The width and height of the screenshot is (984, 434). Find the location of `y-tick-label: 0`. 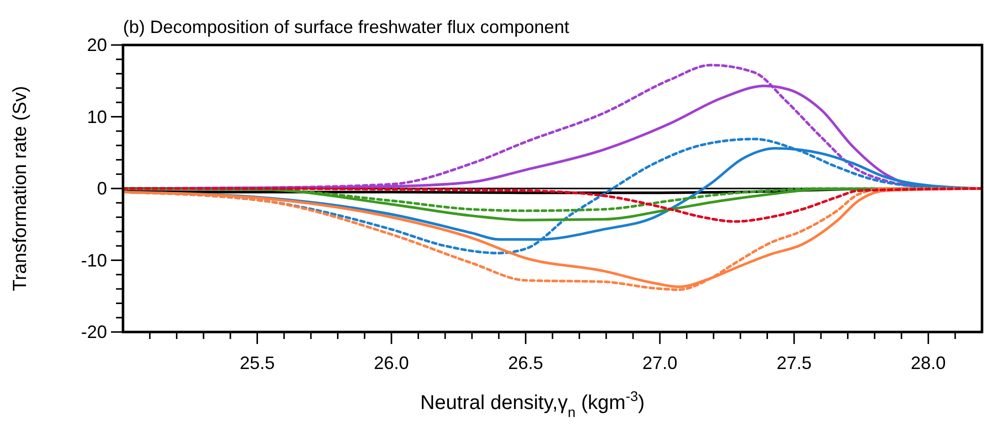

y-tick-label: 0 is located at coordinates (101, 188).